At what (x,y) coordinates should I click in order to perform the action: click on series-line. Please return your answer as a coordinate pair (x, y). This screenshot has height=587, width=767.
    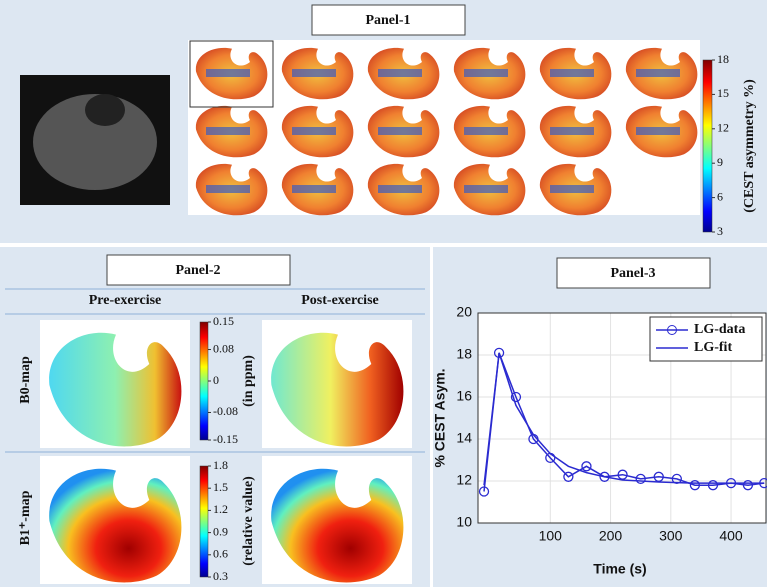
    Looking at the image, I should click on (624, 419).